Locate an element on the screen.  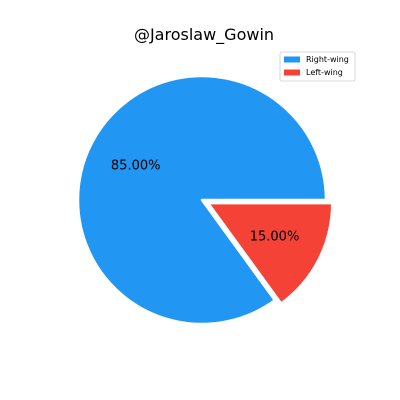
pie-slice-labels: 85.00% 15.00% is located at coordinates (205, 202).